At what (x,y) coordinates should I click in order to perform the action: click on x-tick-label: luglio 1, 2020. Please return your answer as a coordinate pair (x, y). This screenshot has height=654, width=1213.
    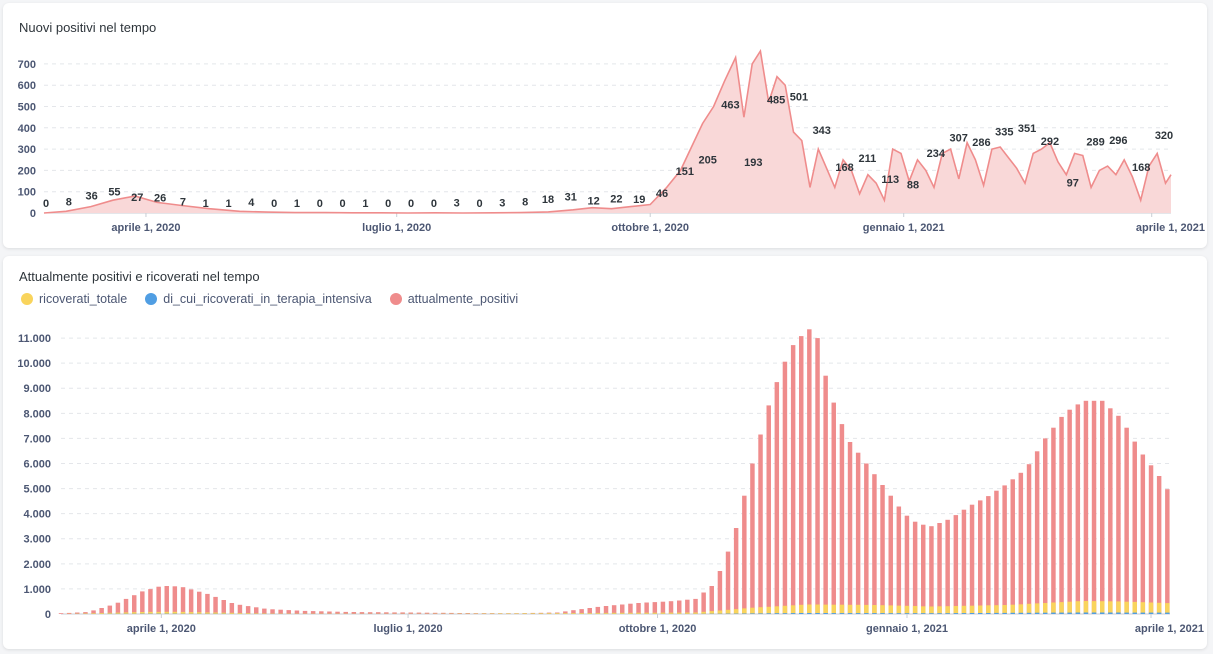
    Looking at the image, I should click on (396, 228).